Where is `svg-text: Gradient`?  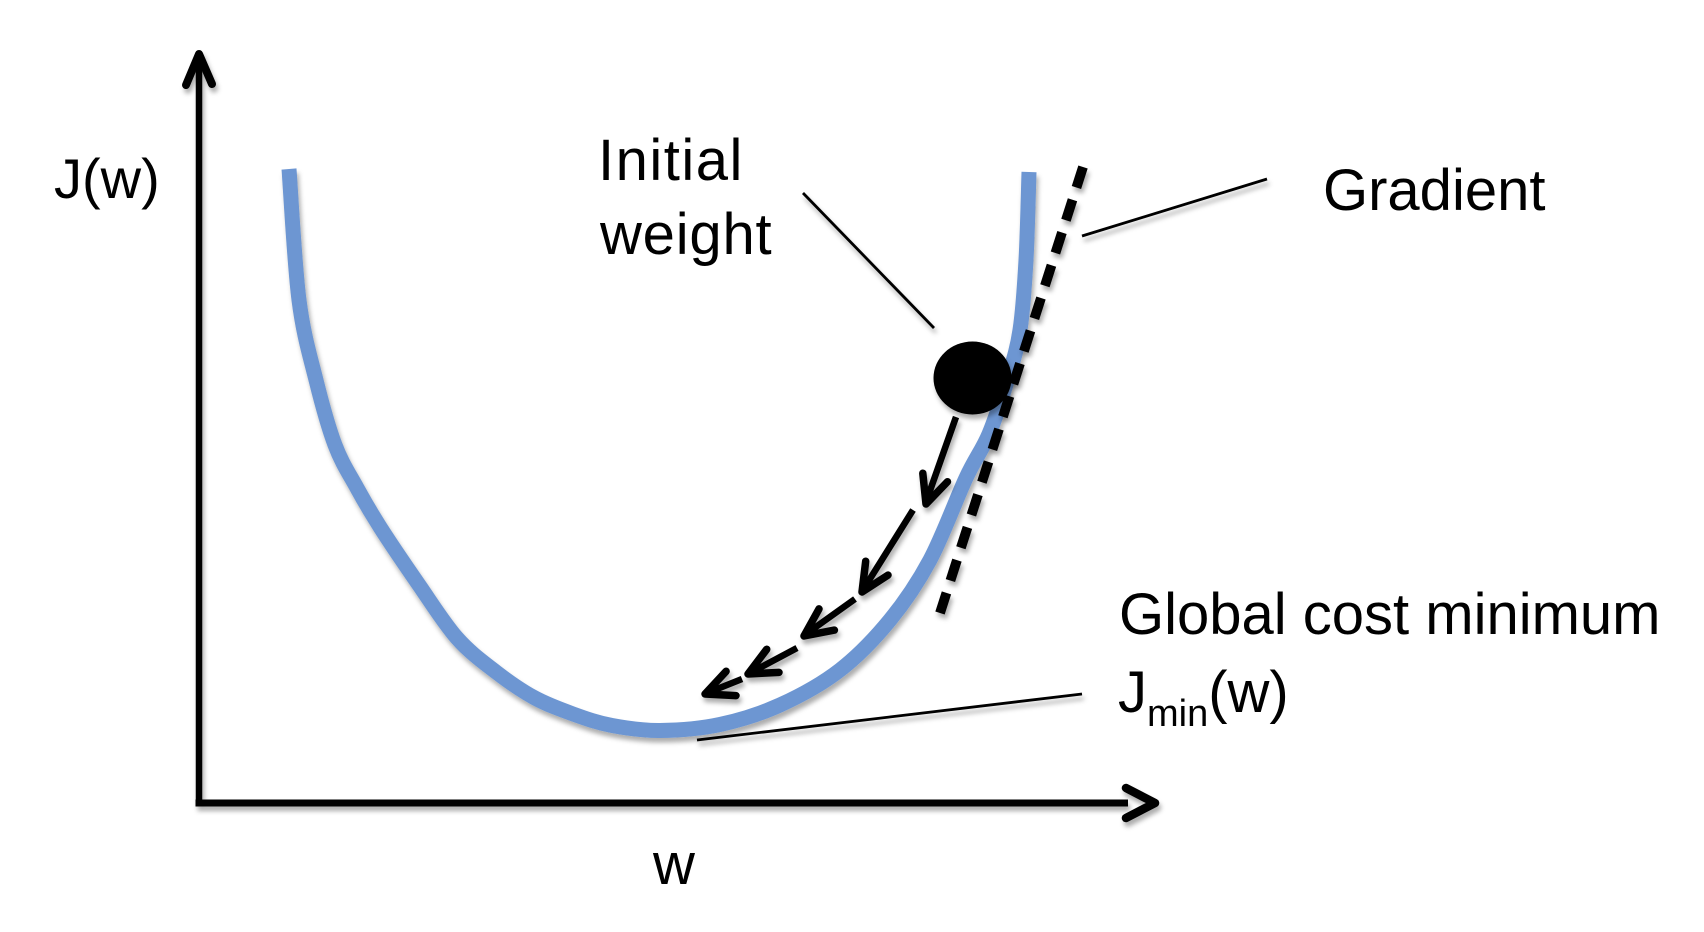
svg-text: Gradient is located at coordinates (1434, 190).